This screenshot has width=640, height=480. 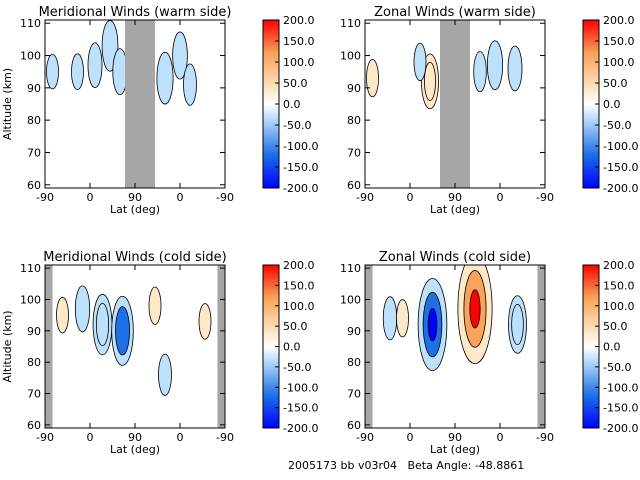 I want to click on plot-area, so click(x=455, y=104).